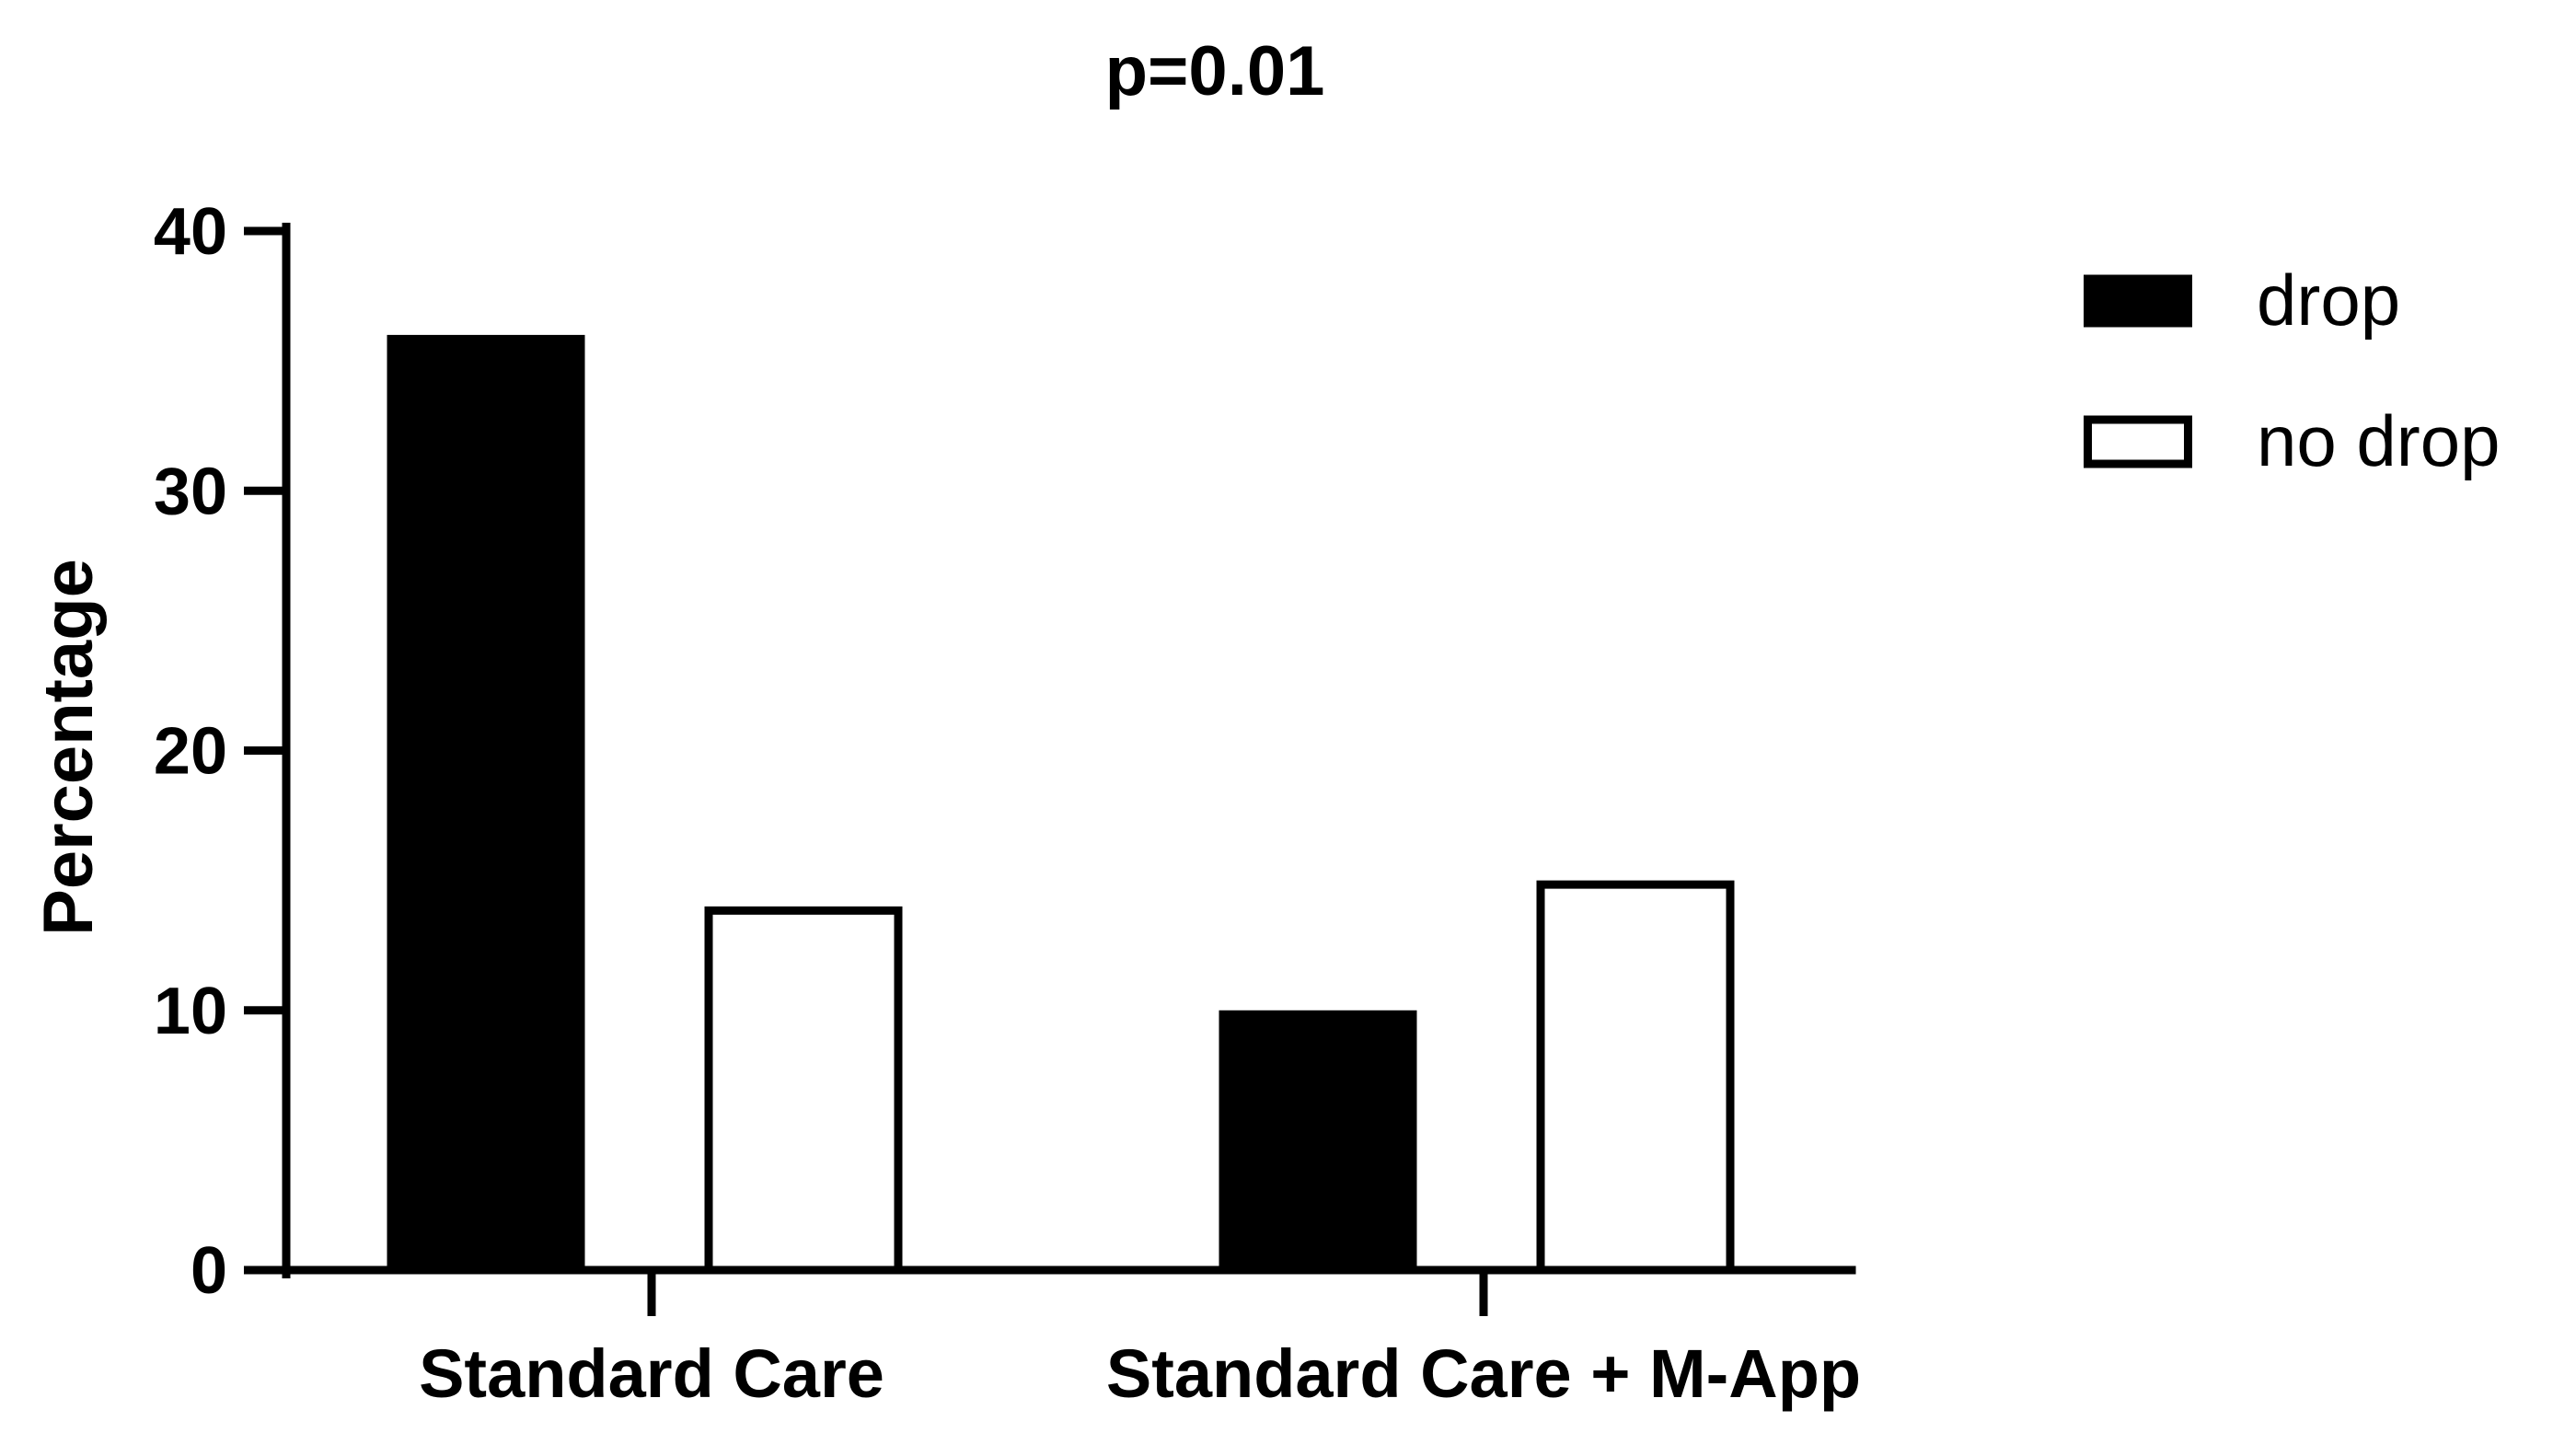  I want to click on bar-no-drop-standard-care, so click(803, 1090).